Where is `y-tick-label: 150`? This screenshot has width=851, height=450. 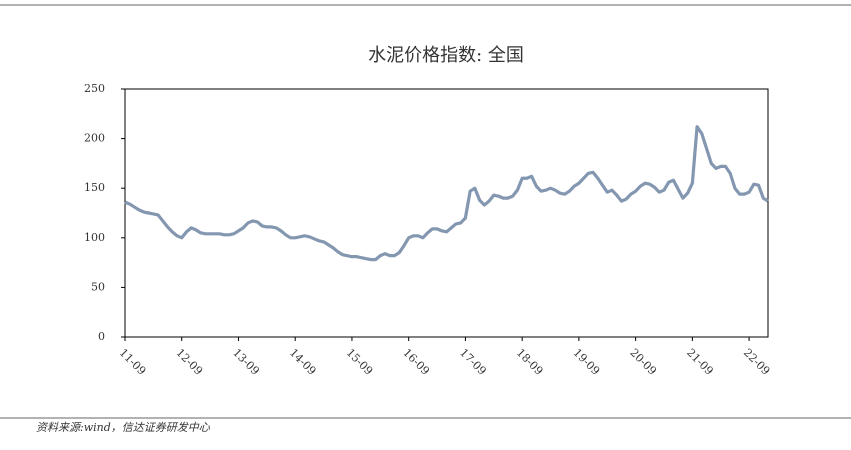
y-tick-label: 150 is located at coordinates (94, 187).